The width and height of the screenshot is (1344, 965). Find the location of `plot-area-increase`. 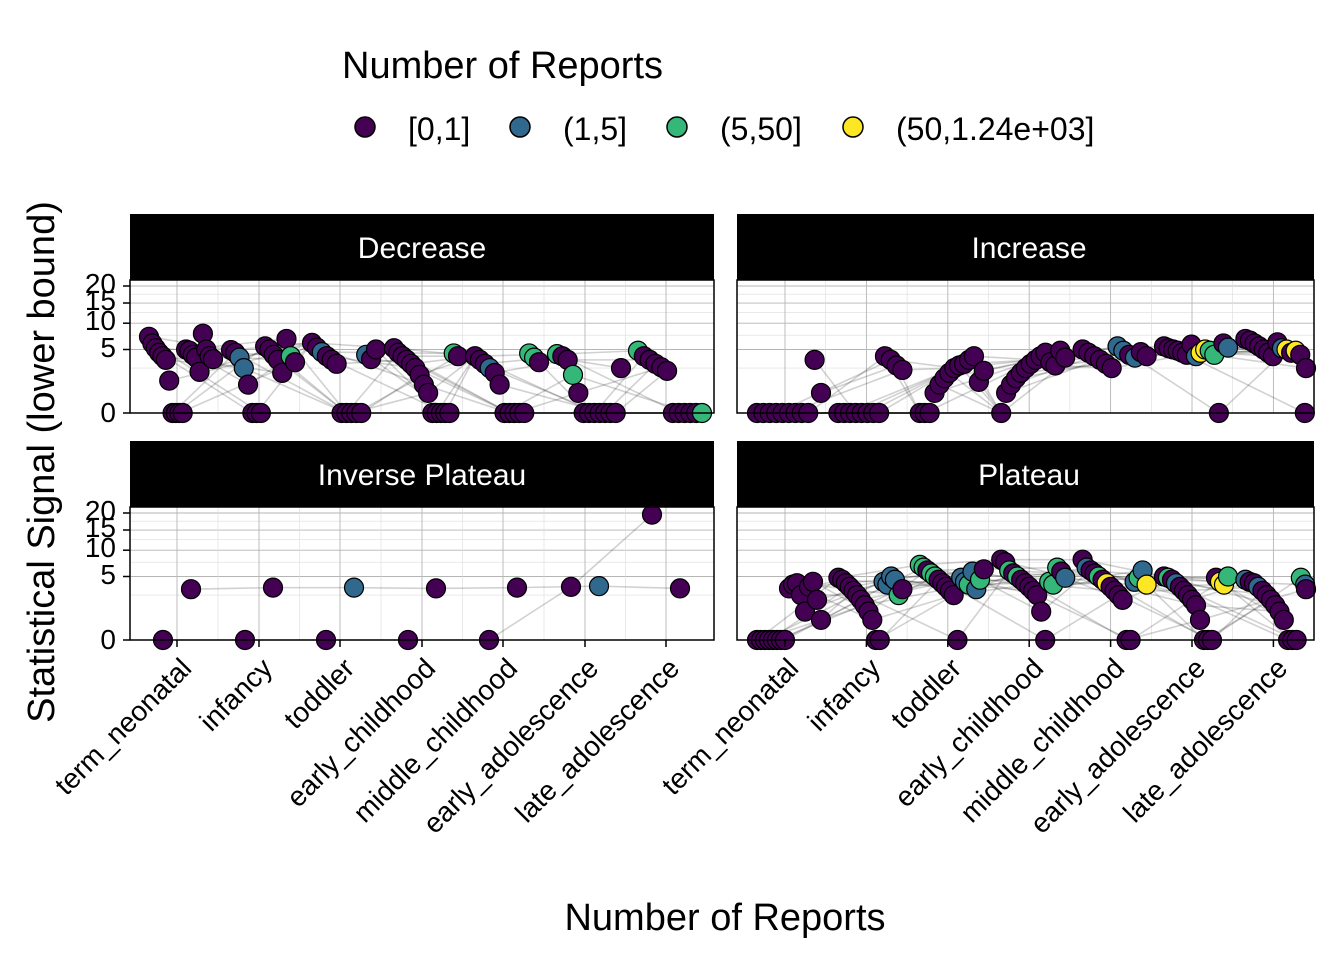

plot-area-increase is located at coordinates (1026, 351).